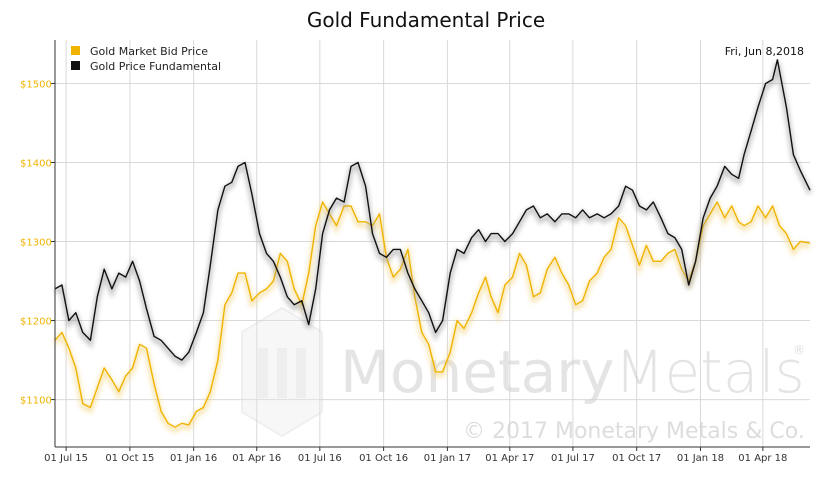 This screenshot has height=477, width=818. Describe the element at coordinates (36, 322) in the screenshot. I see `y-tick-label: $1200` at that location.